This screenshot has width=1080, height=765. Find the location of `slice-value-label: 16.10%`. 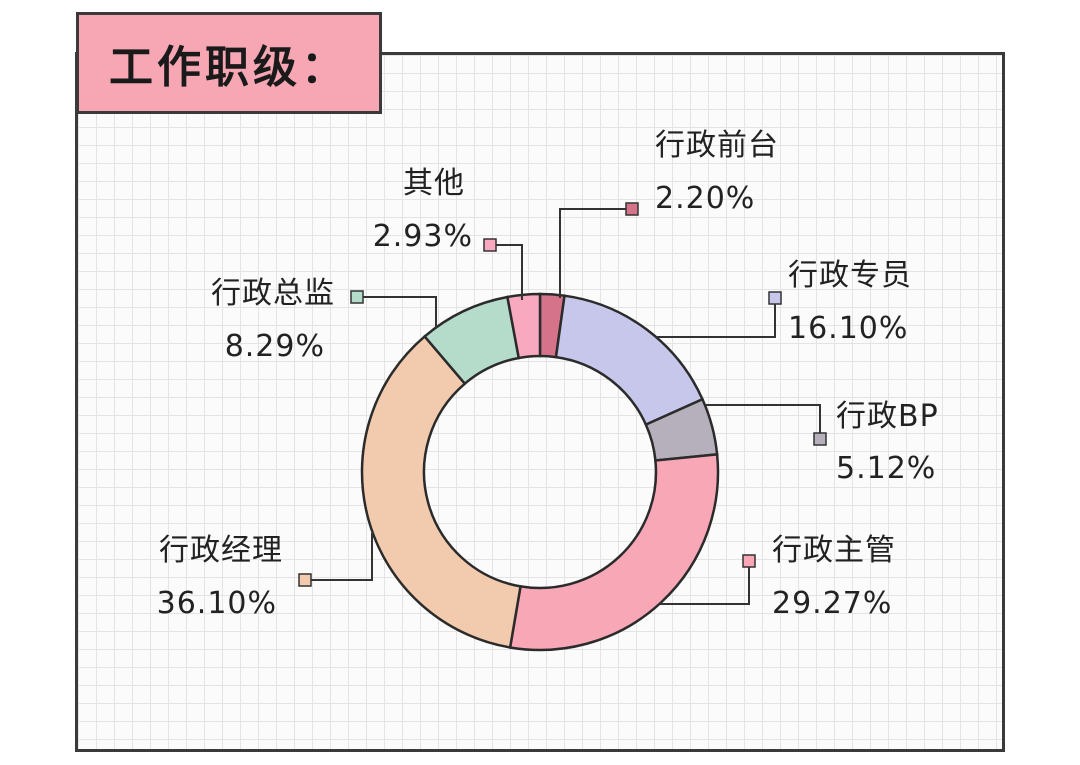

slice-value-label: 16.10% is located at coordinates (848, 328).